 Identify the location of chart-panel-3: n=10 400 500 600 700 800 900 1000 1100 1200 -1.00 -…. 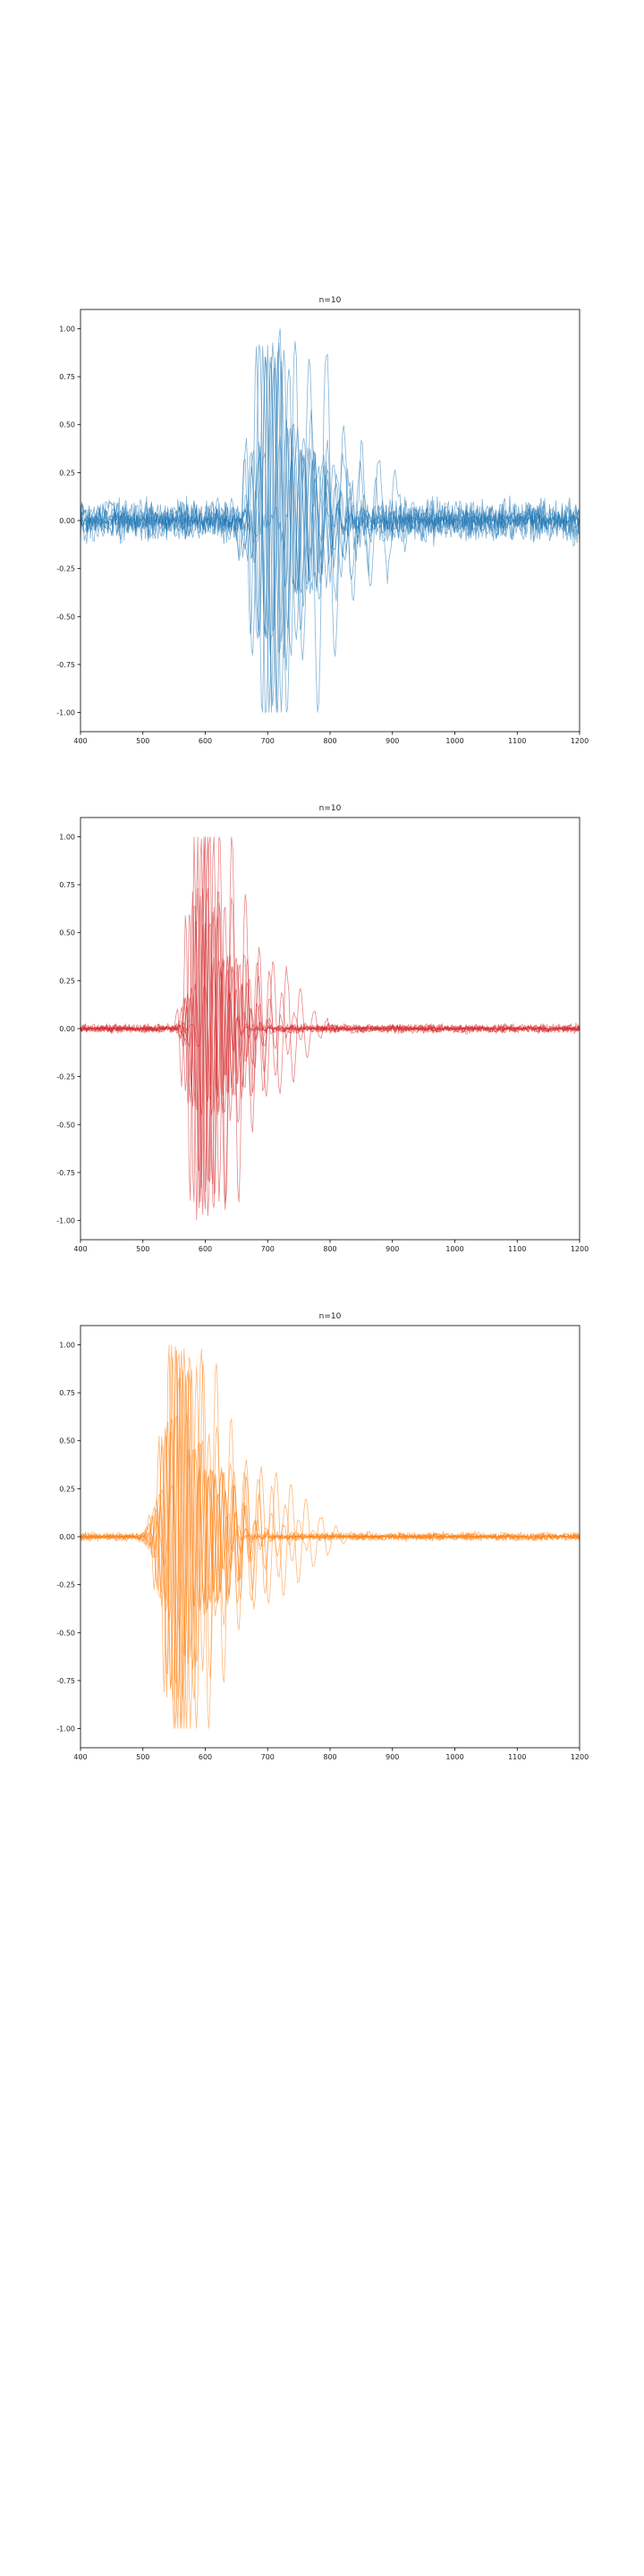
(322, 1536).